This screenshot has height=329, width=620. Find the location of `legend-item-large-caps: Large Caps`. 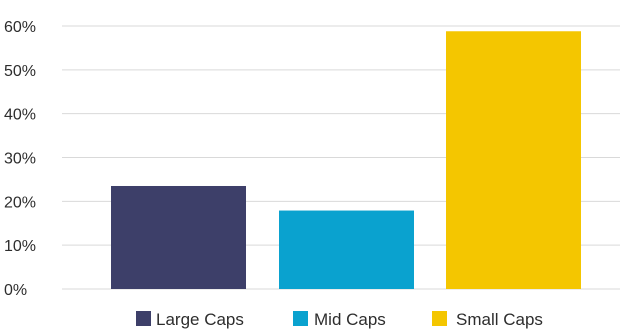

legend-item-large-caps: Large Caps is located at coordinates (190, 319).